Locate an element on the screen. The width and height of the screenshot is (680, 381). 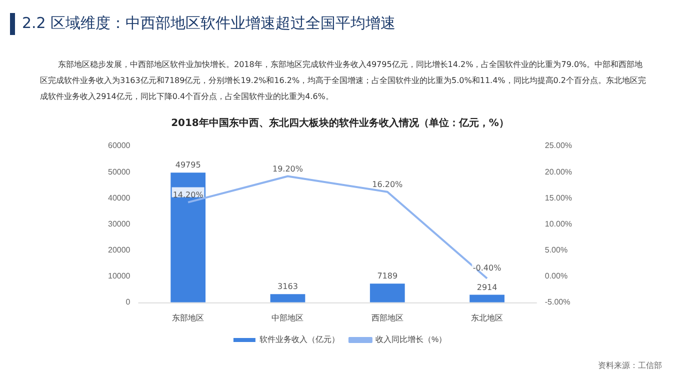
legend-label: 收入同比增长（%） is located at coordinates (411, 339).